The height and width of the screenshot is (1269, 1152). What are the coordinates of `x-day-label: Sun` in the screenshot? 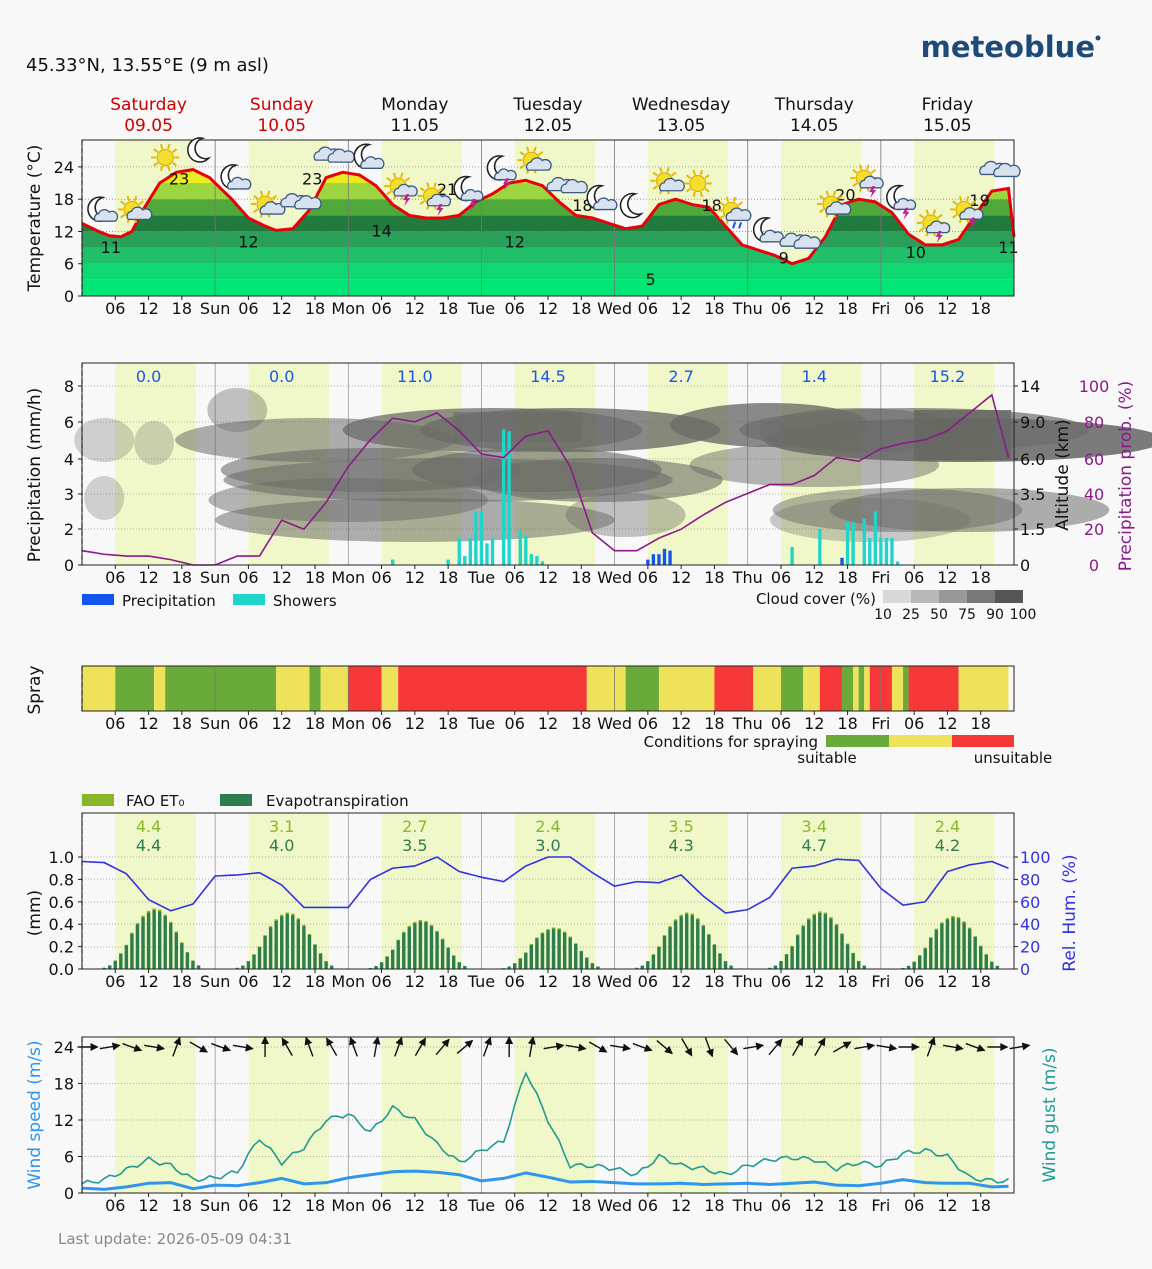 It's located at (215, 723).